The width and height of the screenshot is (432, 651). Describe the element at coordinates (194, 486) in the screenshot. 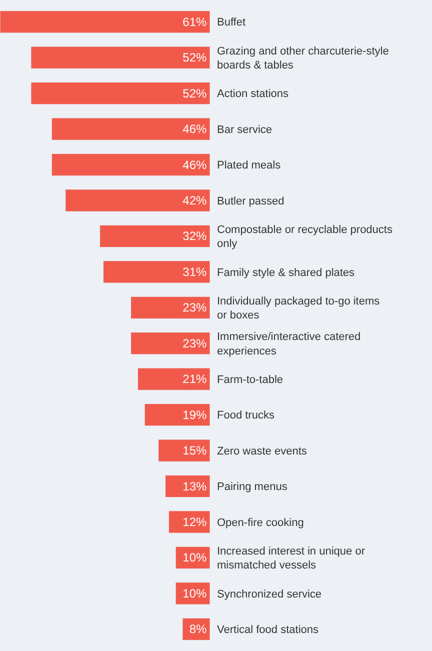

I see `data-label: 13%` at that location.